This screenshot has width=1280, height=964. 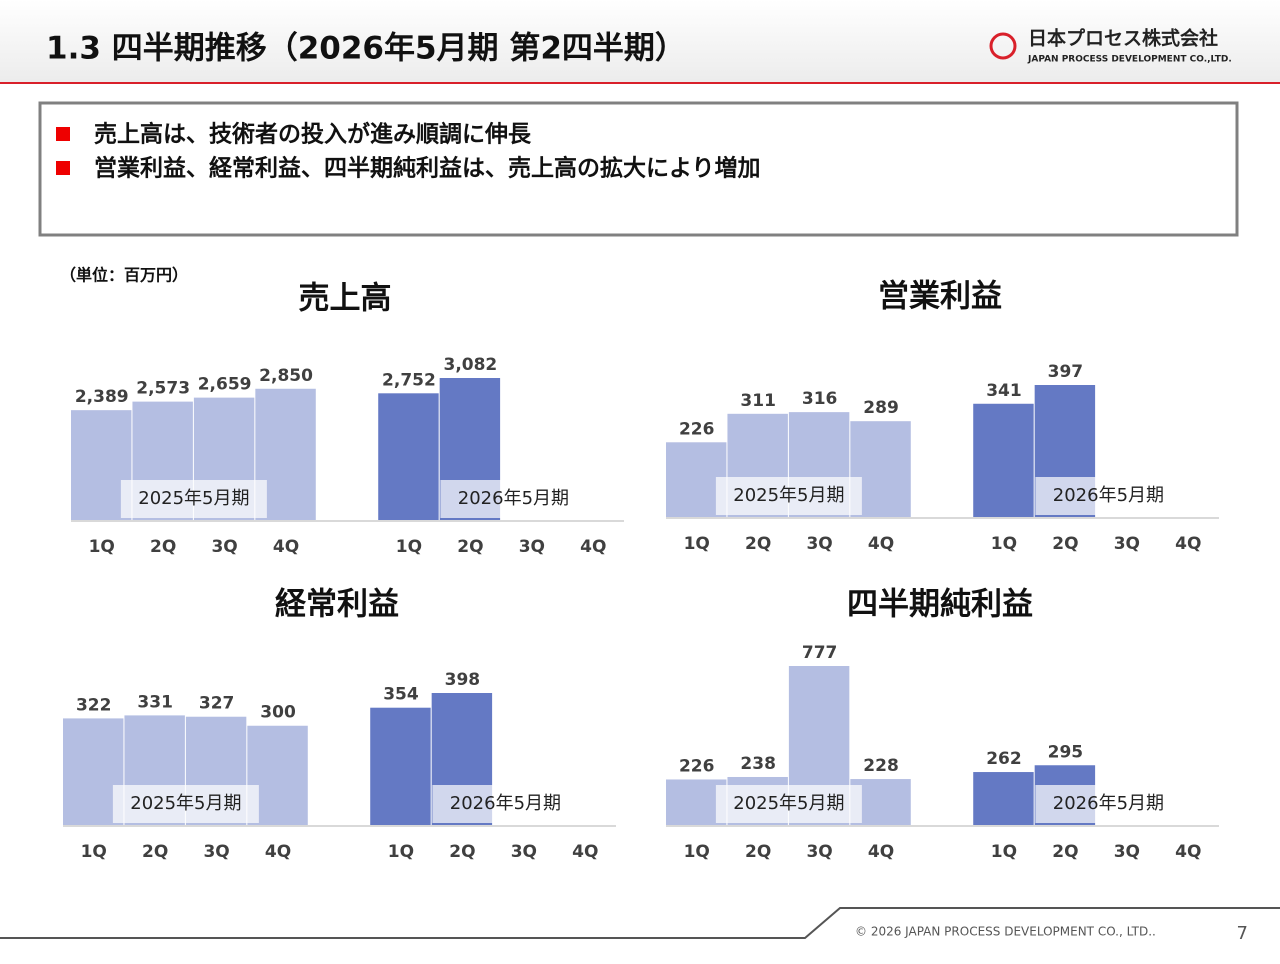 What do you see at coordinates (313, 134) in the screenshot?
I see `bullet: 売上高は、技術者の投入が進み順調に伸長` at bounding box center [313, 134].